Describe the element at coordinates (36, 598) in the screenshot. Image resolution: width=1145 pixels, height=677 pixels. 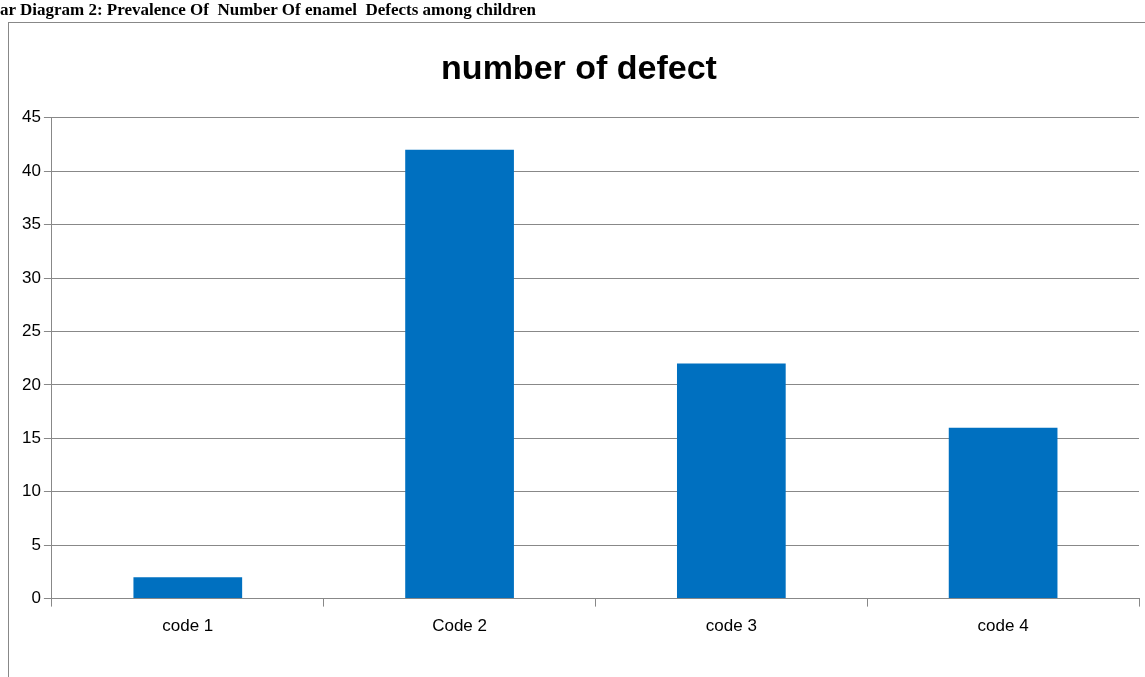
I see `y-tick-label: 0` at that location.